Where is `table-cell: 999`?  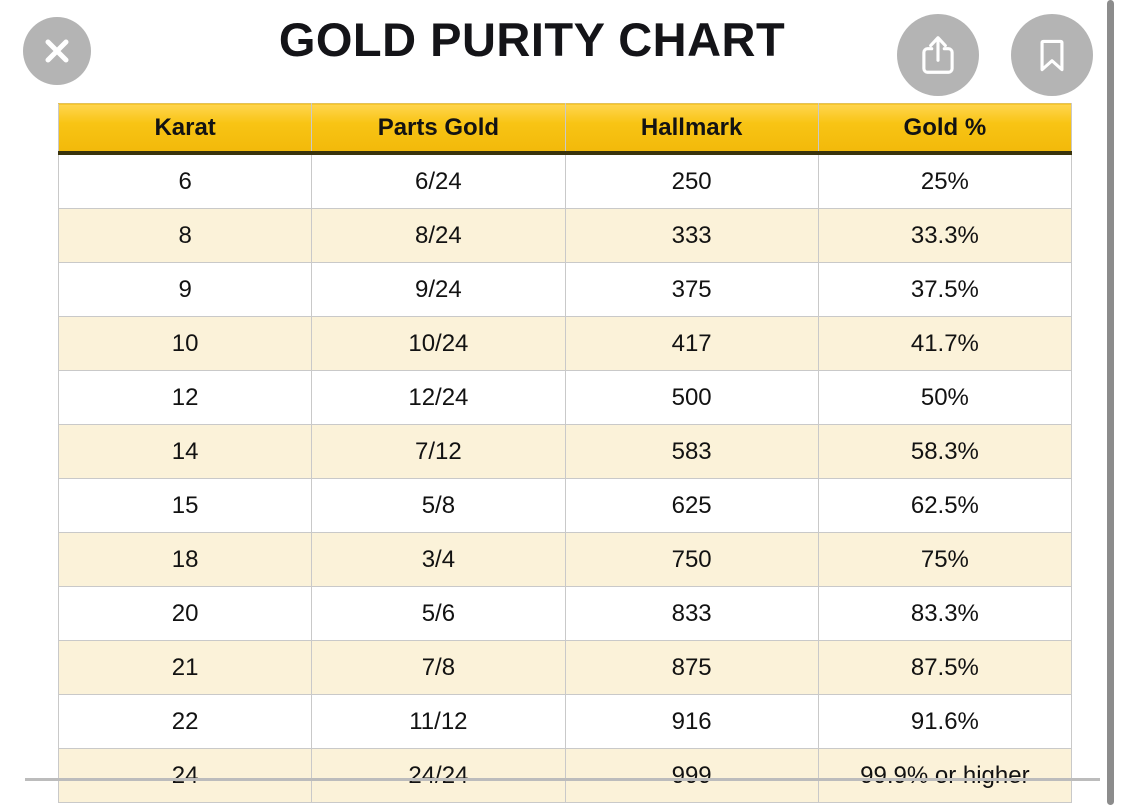
table-cell: 999 is located at coordinates (691, 775).